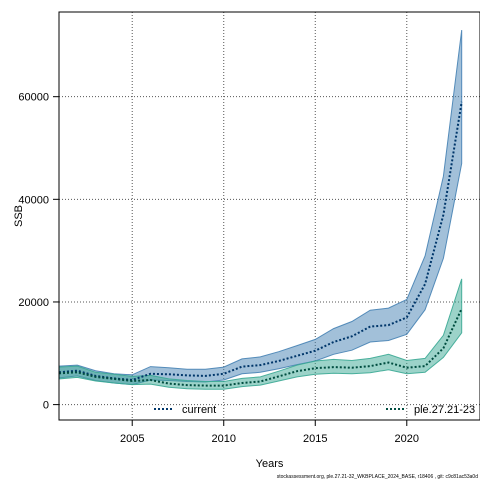 The height and width of the screenshot is (480, 480). What do you see at coordinates (223, 439) in the screenshot?
I see `x-tick-label: 2010` at bounding box center [223, 439].